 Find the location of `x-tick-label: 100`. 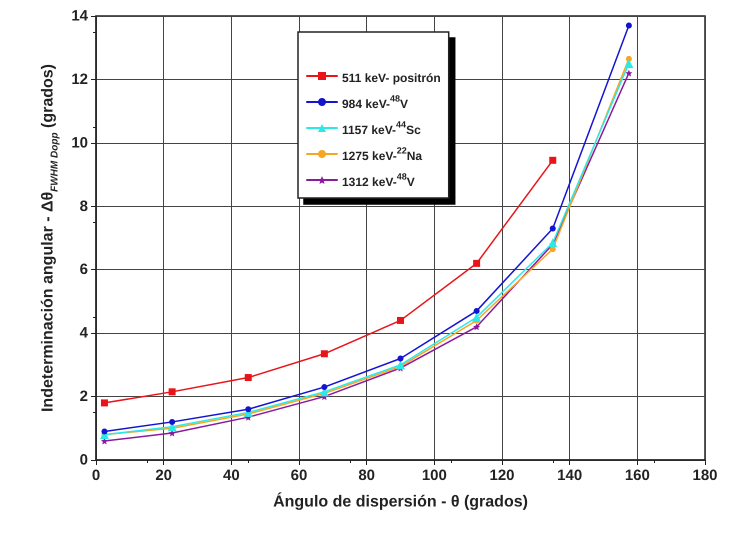

x-tick-label: 100 is located at coordinates (434, 475).